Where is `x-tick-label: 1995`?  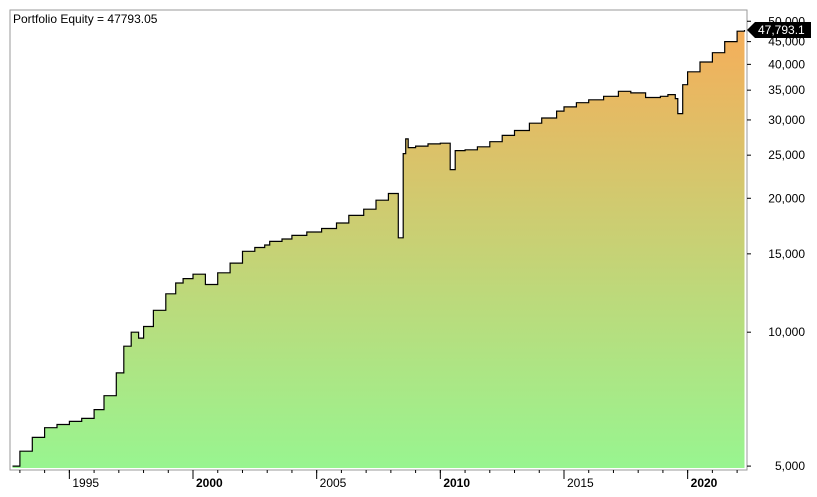 x-tick-label: 1995 is located at coordinates (85, 483).